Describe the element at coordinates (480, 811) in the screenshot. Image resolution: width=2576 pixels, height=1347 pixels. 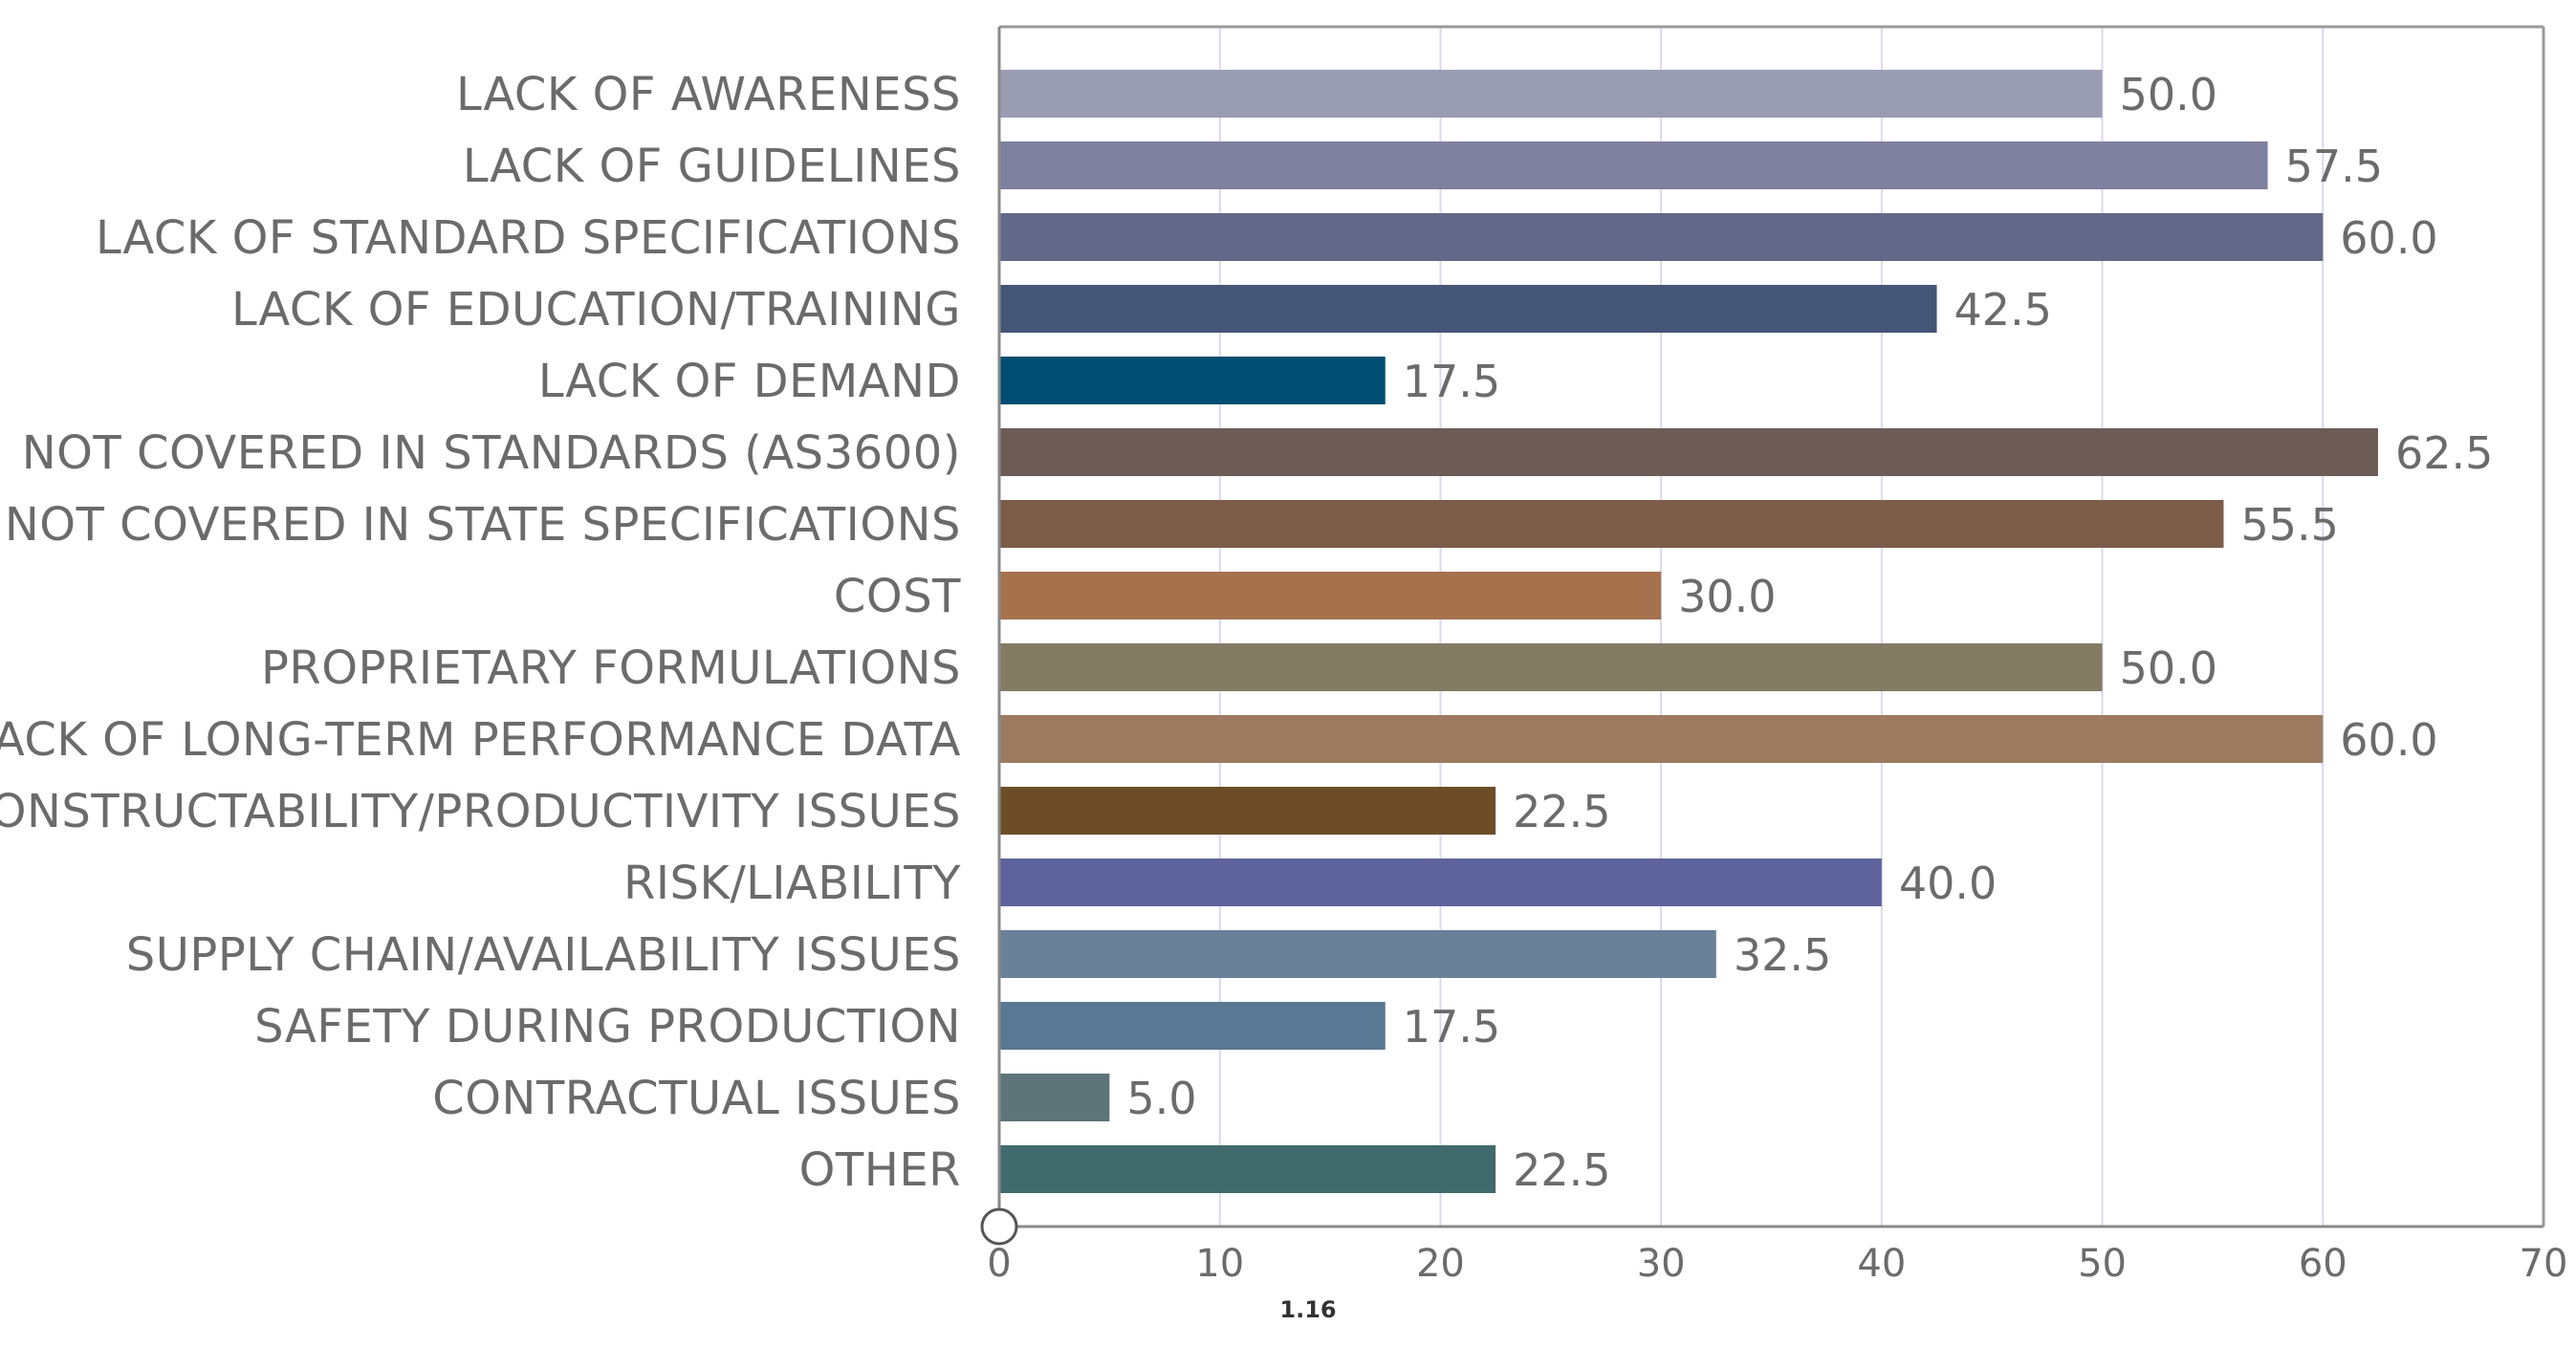
I see `category-label: CONSTRUCTABILITY/PRODUCTIVITY ISSUES` at that location.